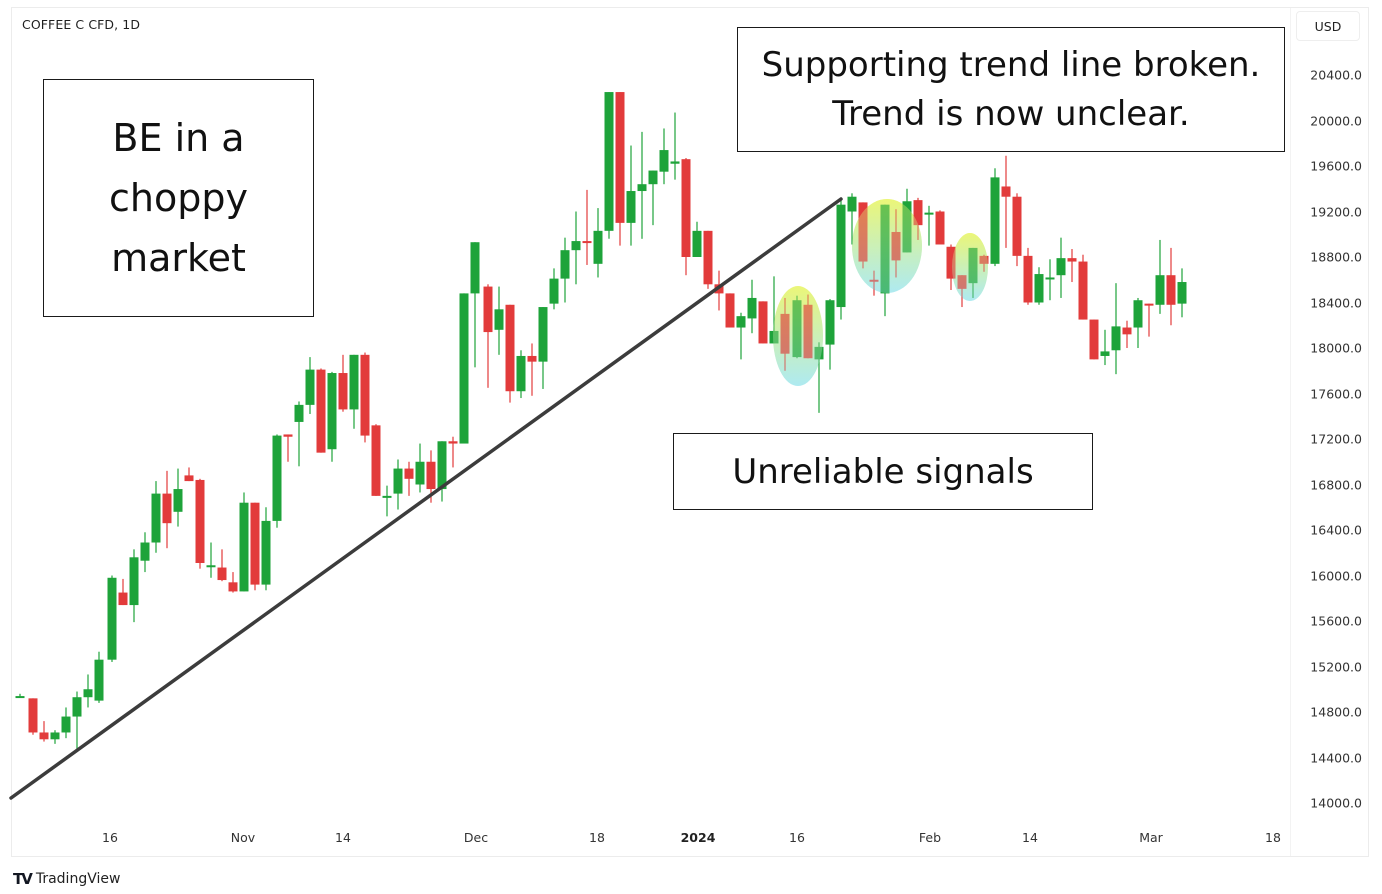  Describe the element at coordinates (1336, 75) in the screenshot. I see `price-tick-label: 20400.0` at that location.